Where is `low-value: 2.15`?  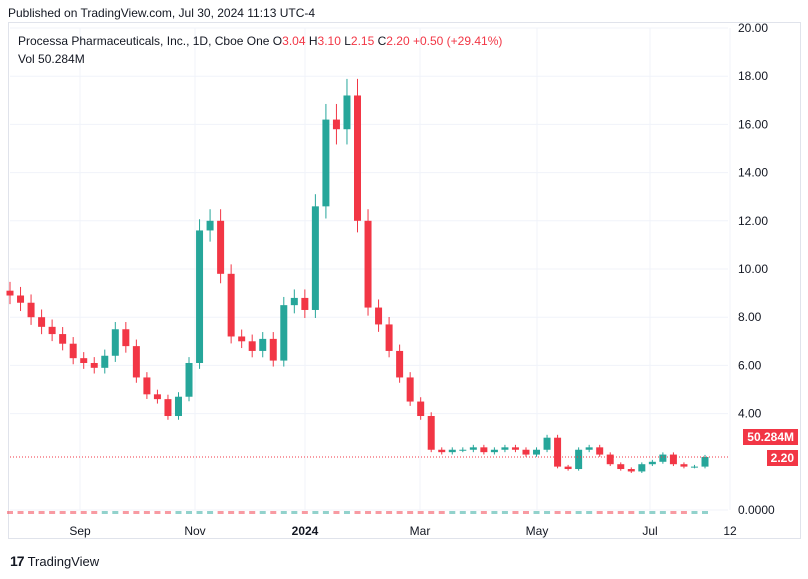 low-value: 2.15 is located at coordinates (362, 41).